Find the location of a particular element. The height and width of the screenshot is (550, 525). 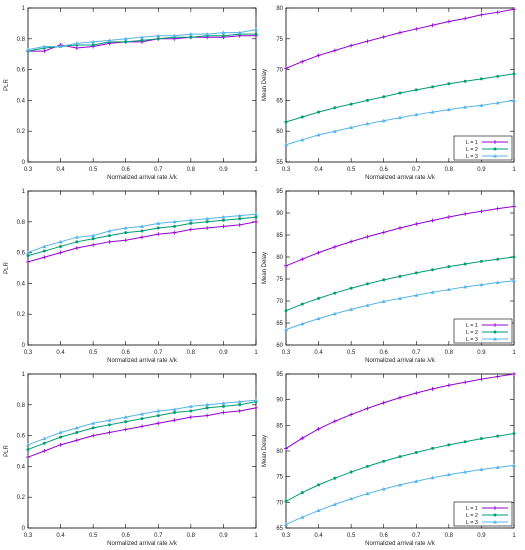

y-tick-label: 60 is located at coordinates (279, 132).